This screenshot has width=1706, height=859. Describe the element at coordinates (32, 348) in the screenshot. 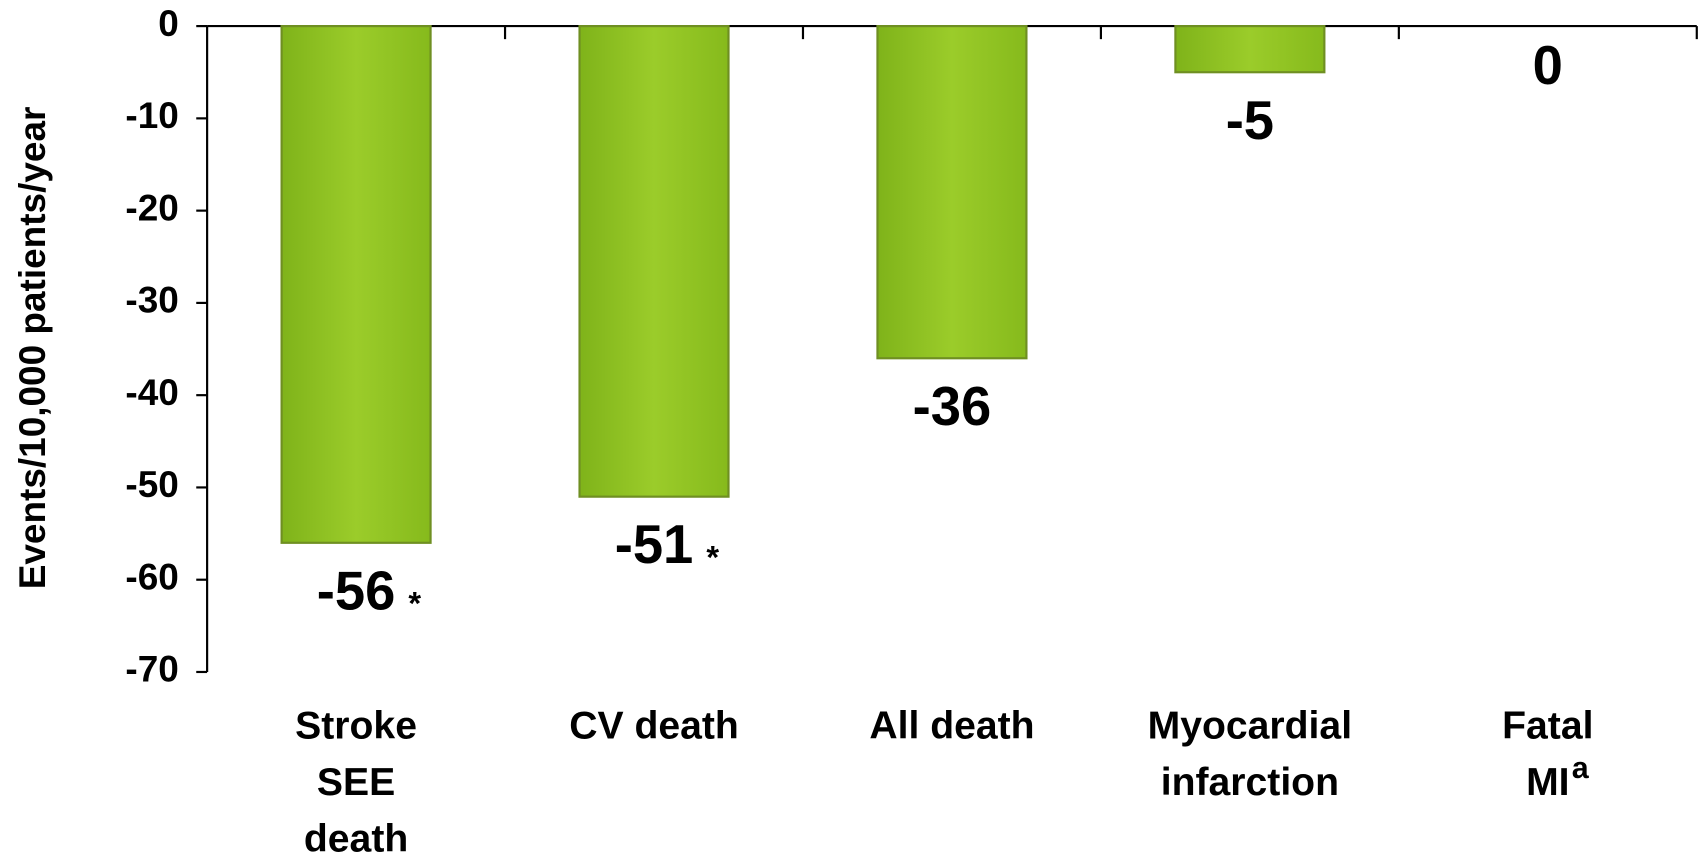

I see `y-axis-label: Events/10,000 patients/year` at that location.